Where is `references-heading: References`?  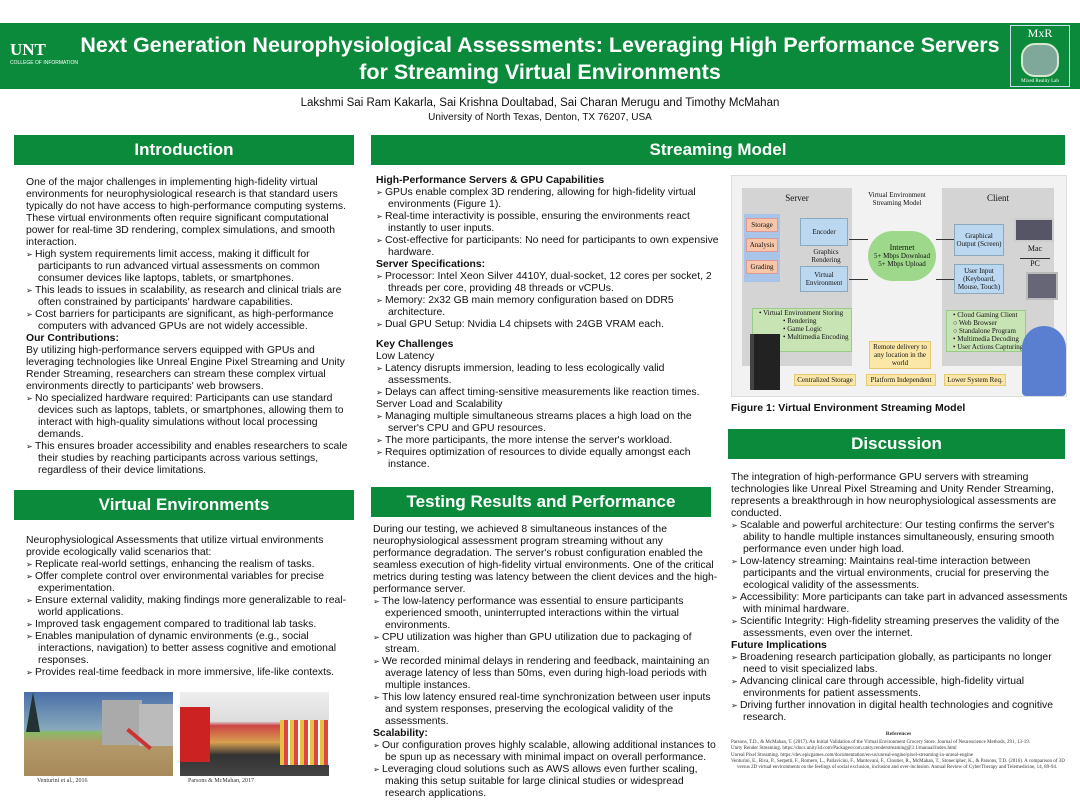 references-heading: References is located at coordinates (898, 734).